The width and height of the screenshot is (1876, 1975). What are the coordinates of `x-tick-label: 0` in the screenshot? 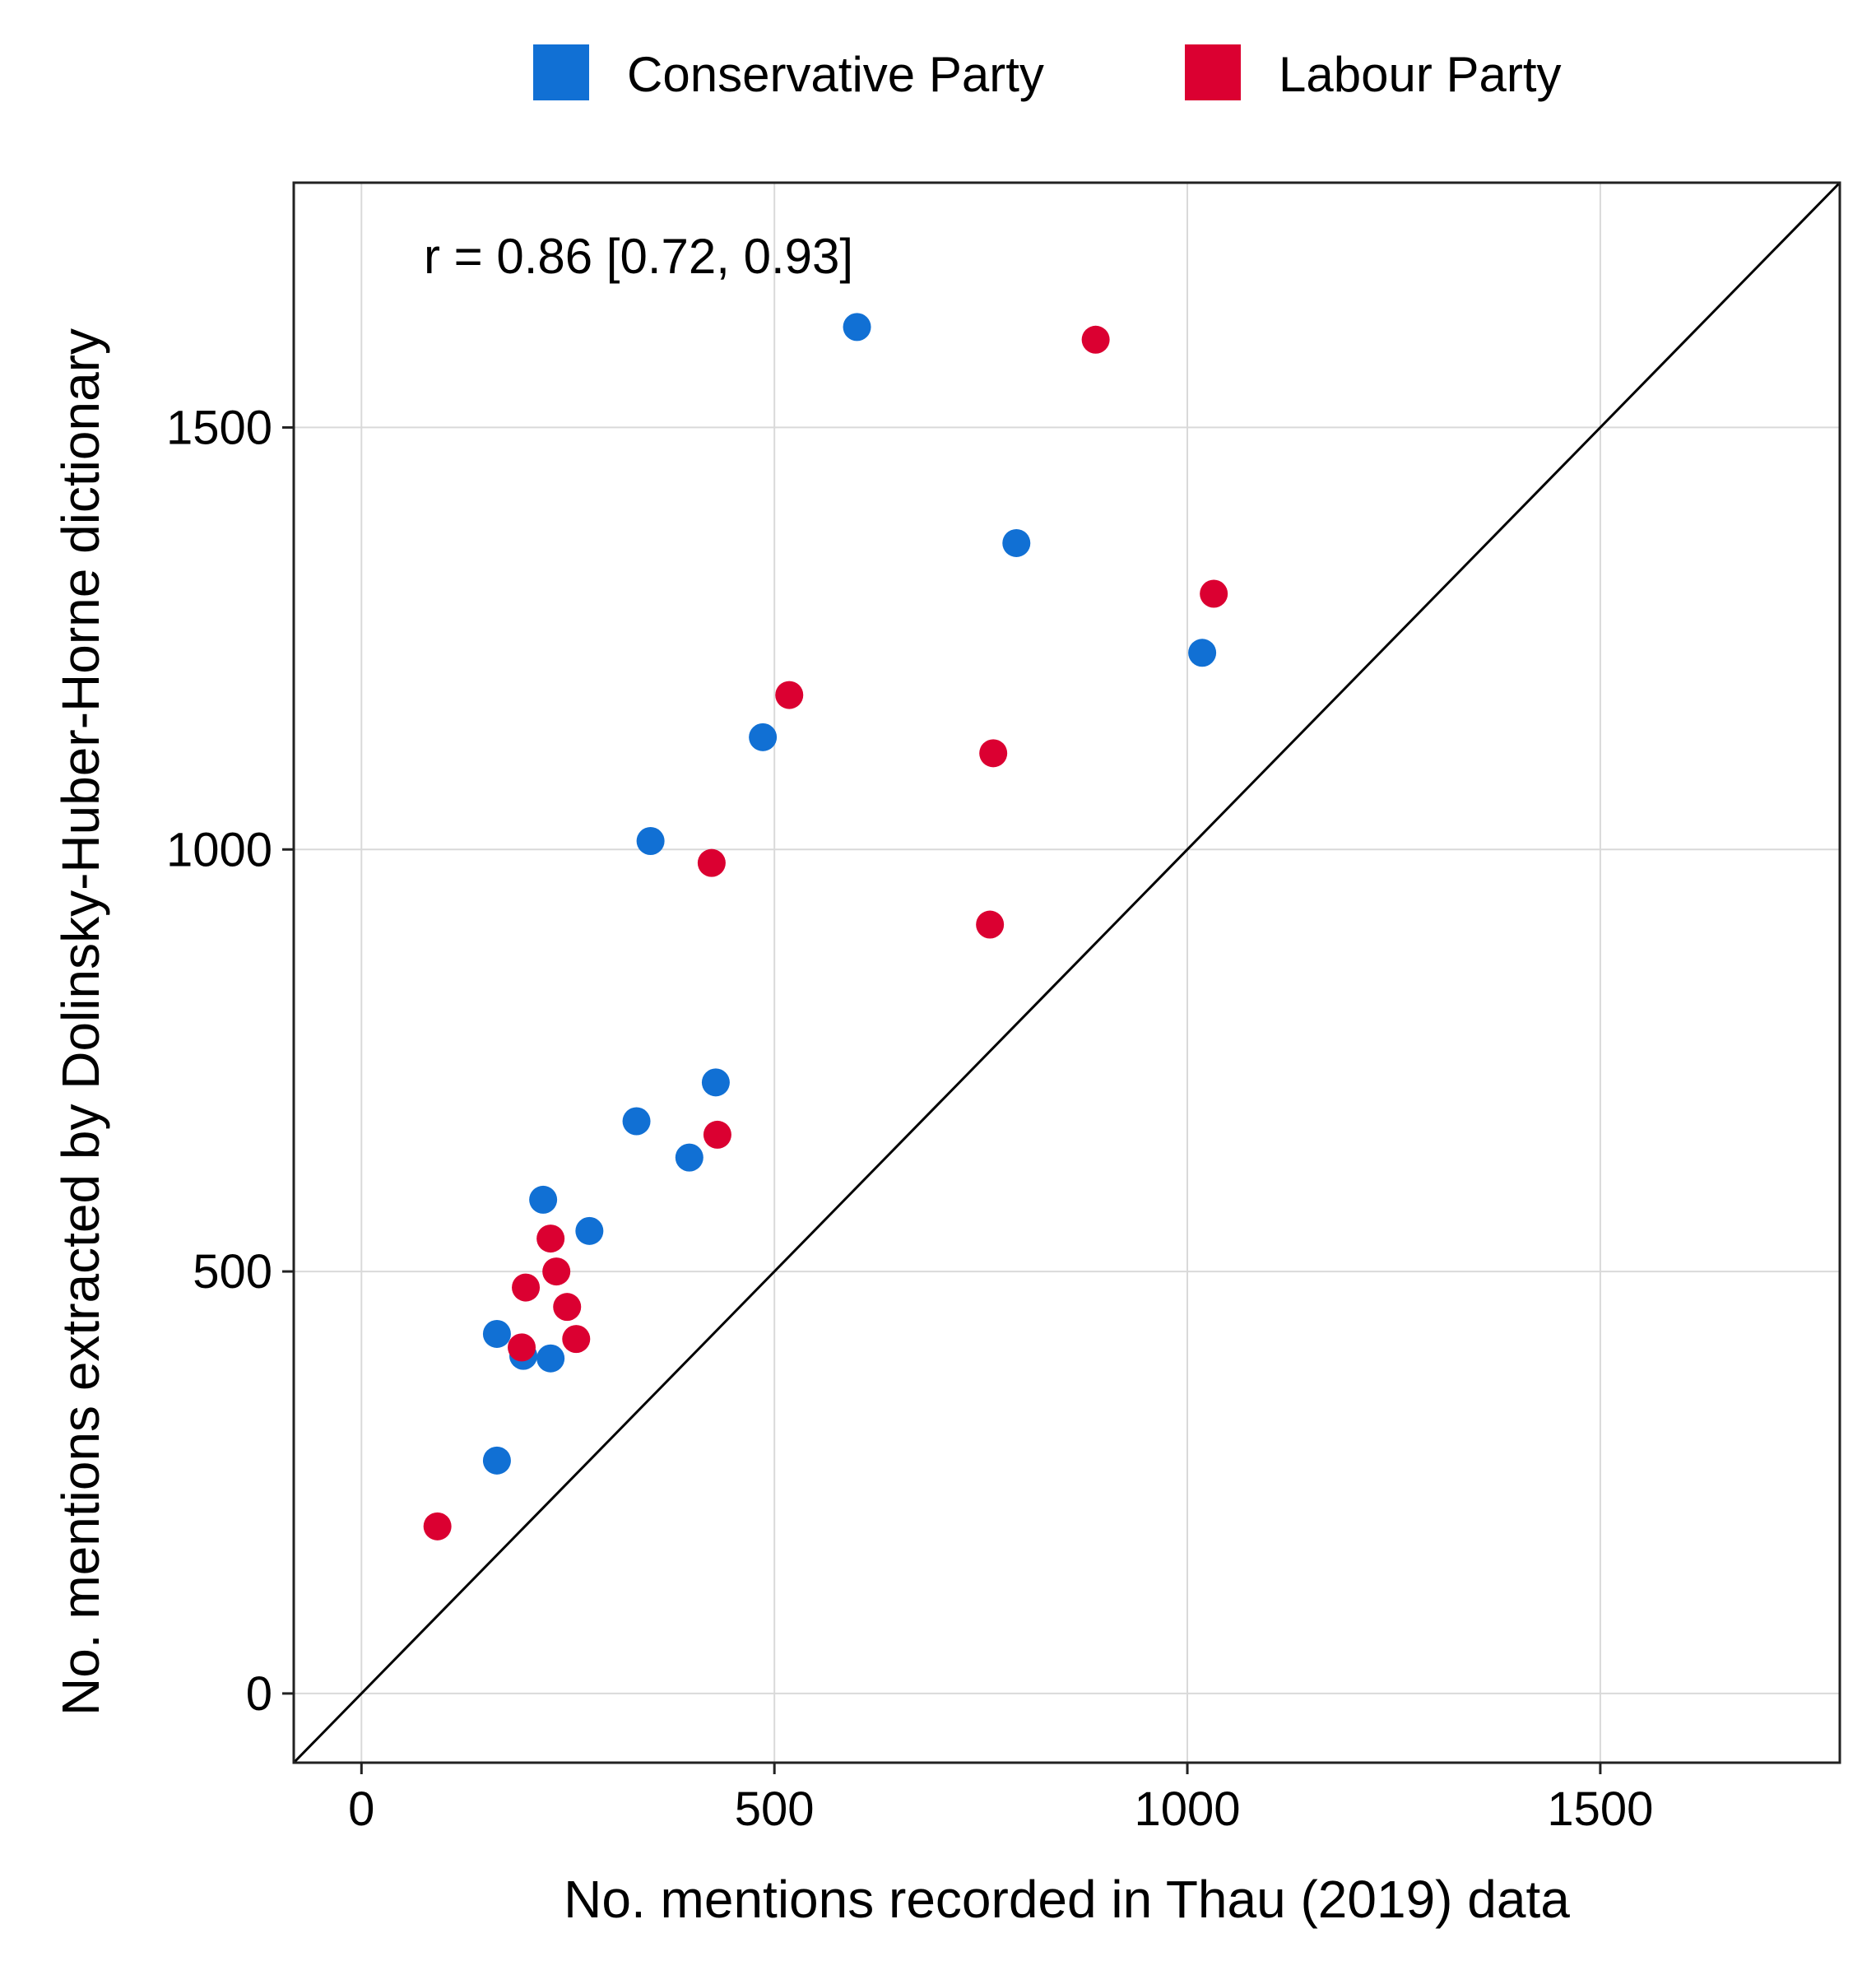 It's located at (361, 1809).